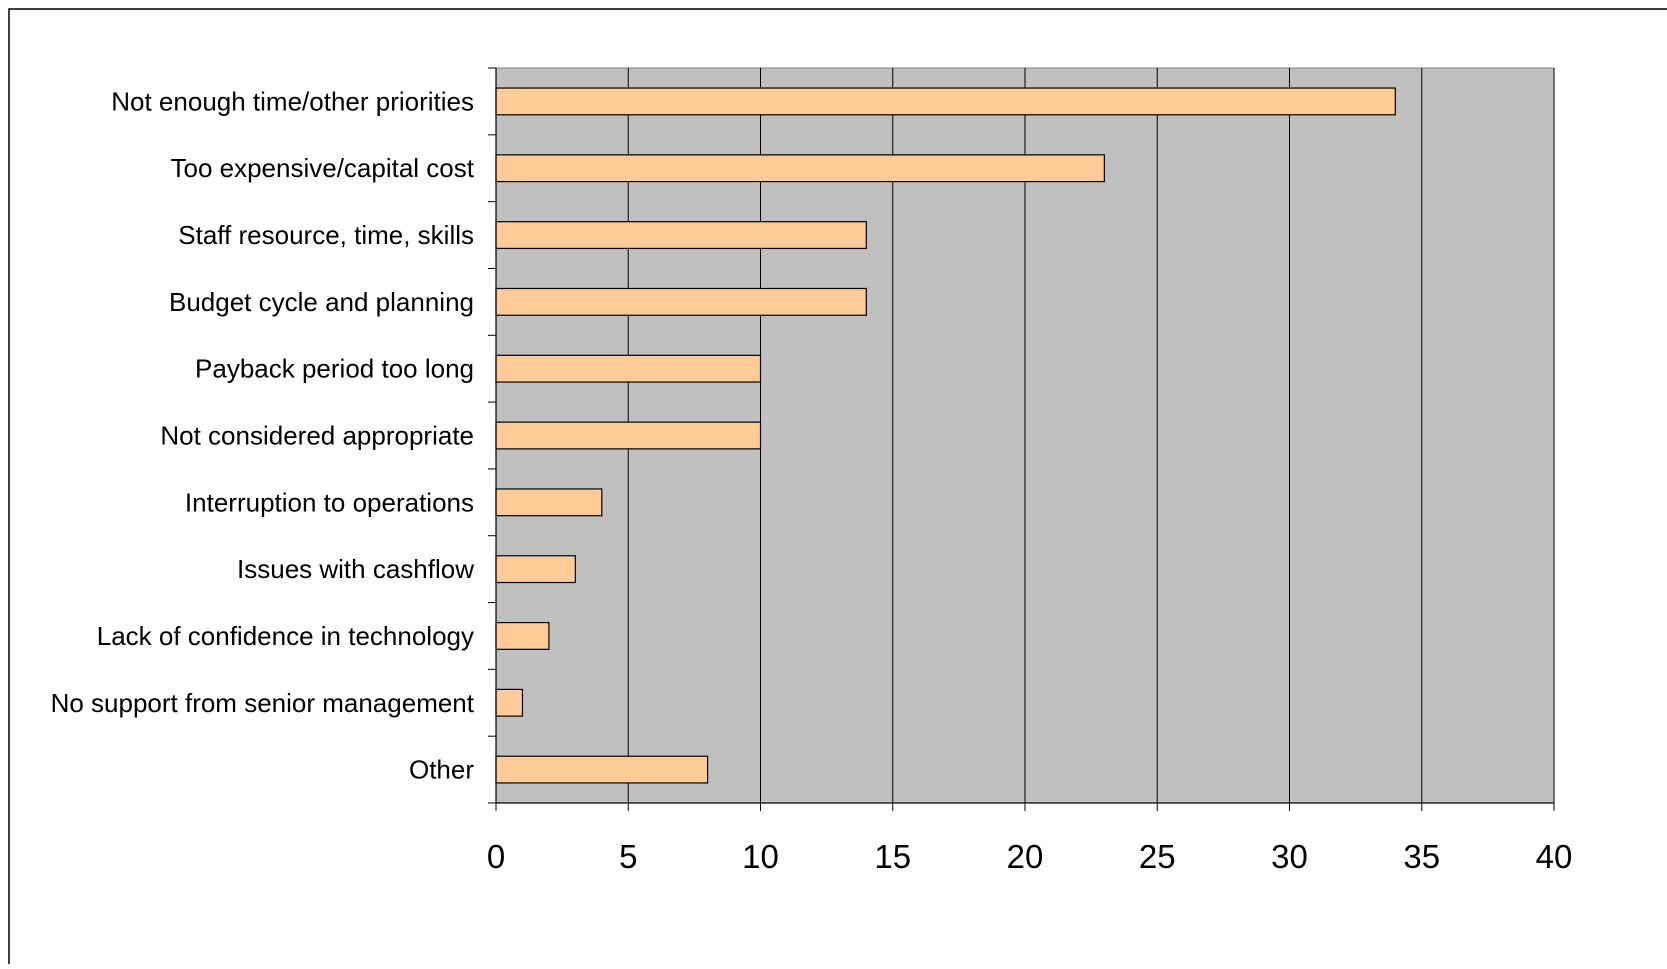 The width and height of the screenshot is (1667, 969). What do you see at coordinates (355, 569) in the screenshot?
I see `category-label: Issues with cashflow` at bounding box center [355, 569].